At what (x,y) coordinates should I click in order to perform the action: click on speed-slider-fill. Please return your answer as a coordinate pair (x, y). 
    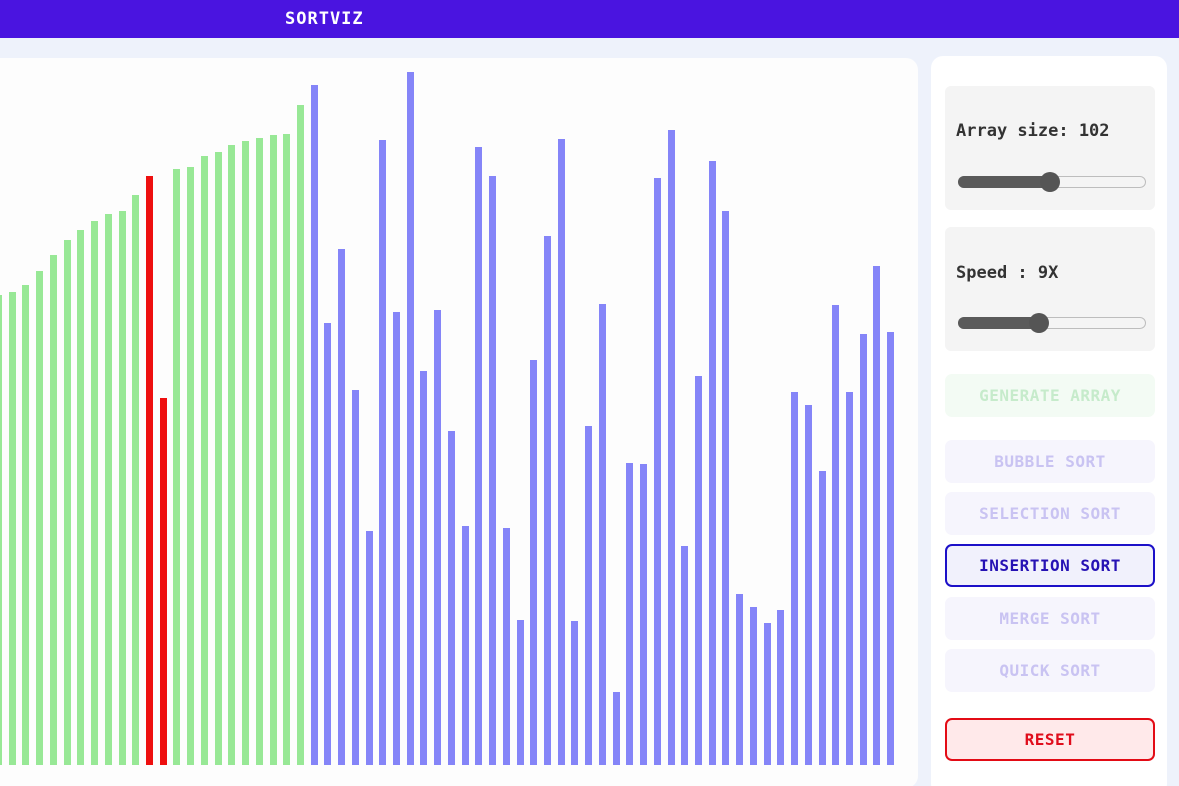
    Looking at the image, I should click on (998, 323).